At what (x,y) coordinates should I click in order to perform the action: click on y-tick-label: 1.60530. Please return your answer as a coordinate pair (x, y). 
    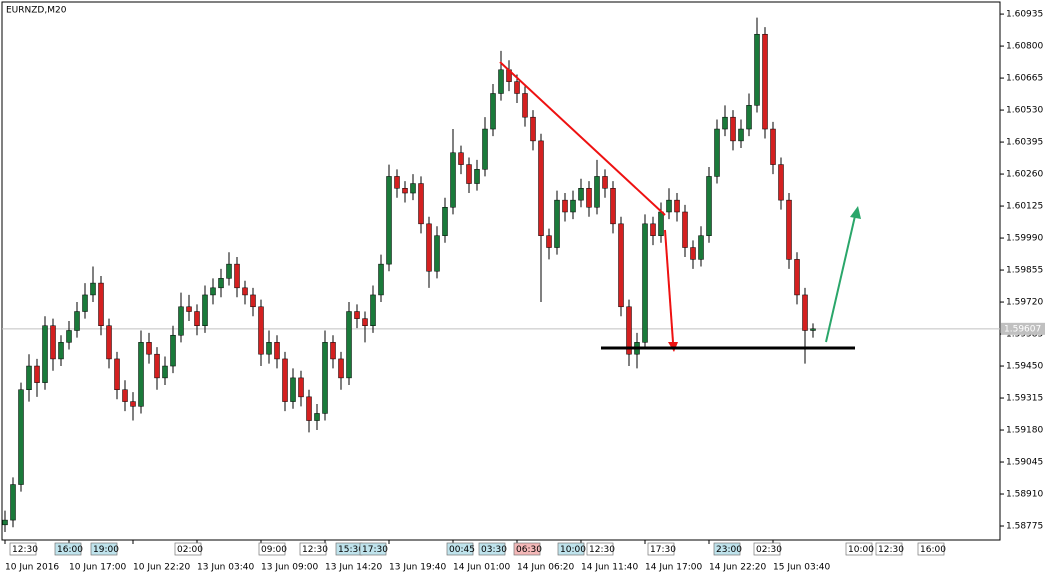
    Looking at the image, I should click on (1024, 111).